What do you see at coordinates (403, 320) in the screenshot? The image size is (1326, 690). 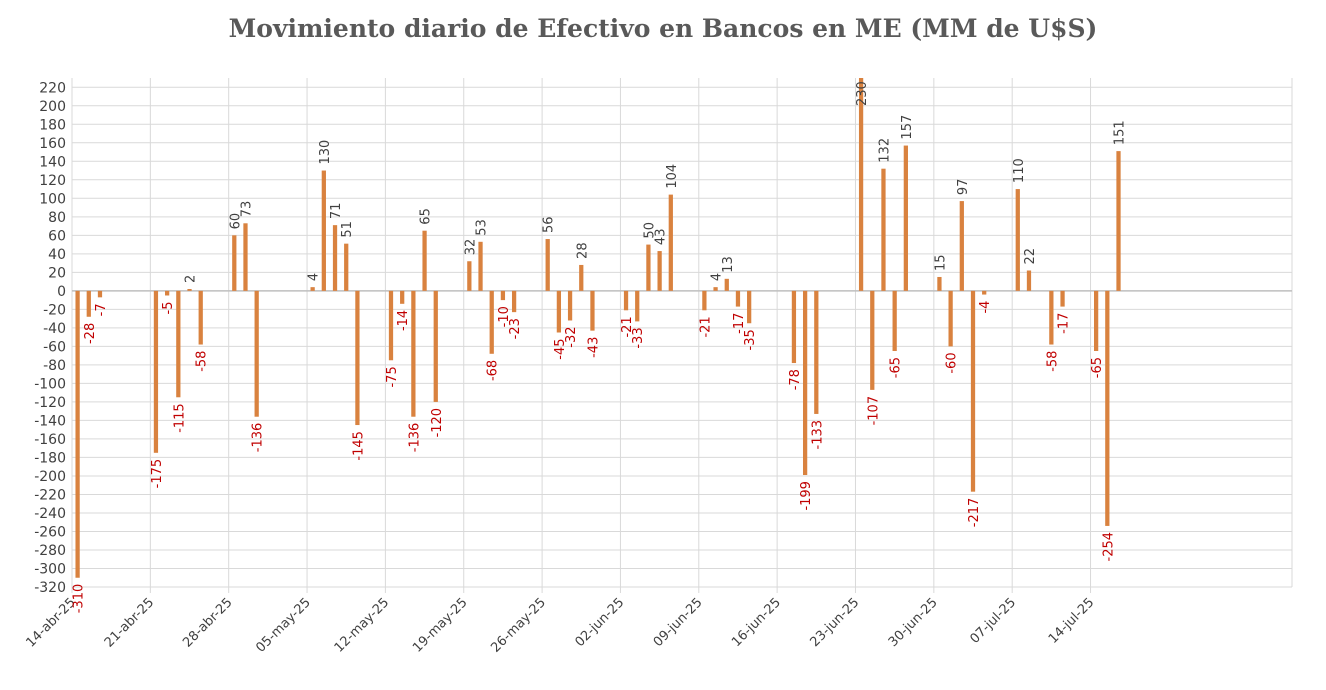 I see `data-label-2025-05-13: -14` at bounding box center [403, 320].